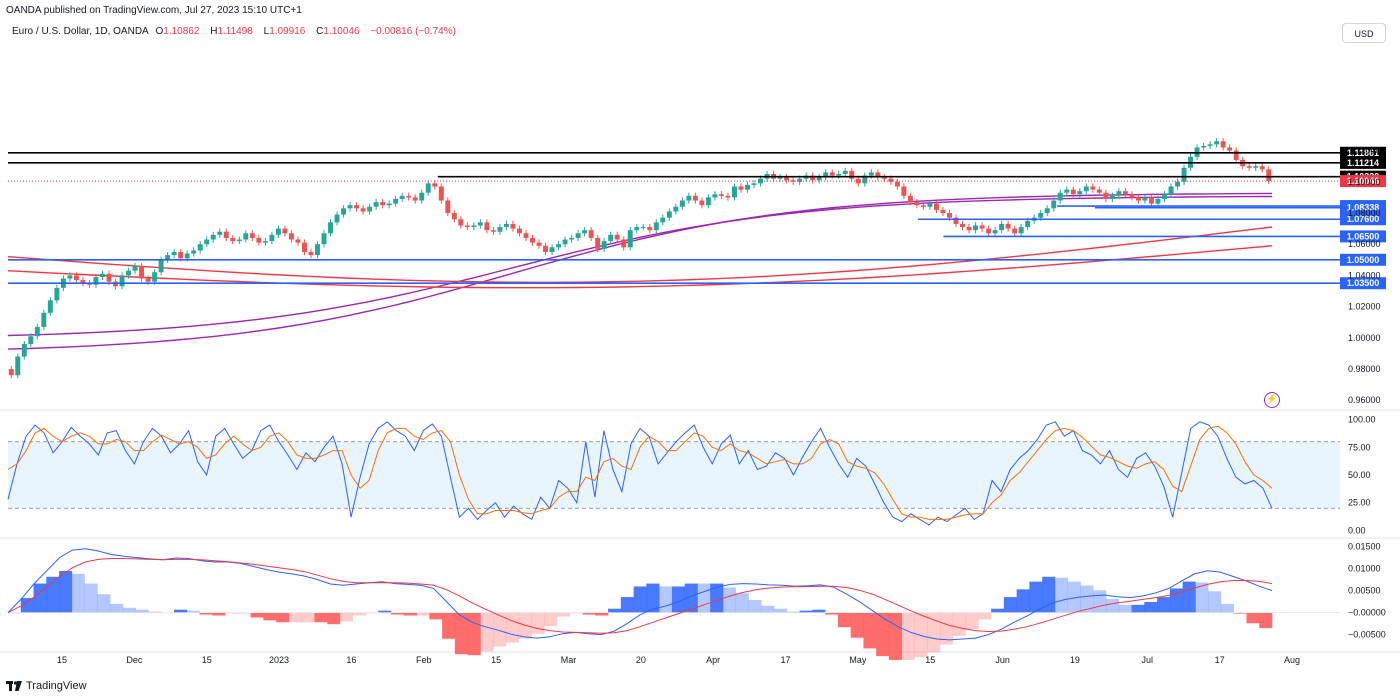 The height and width of the screenshot is (698, 1400). I want to click on price-axis-tick: 1.12000, so click(1364, 151).